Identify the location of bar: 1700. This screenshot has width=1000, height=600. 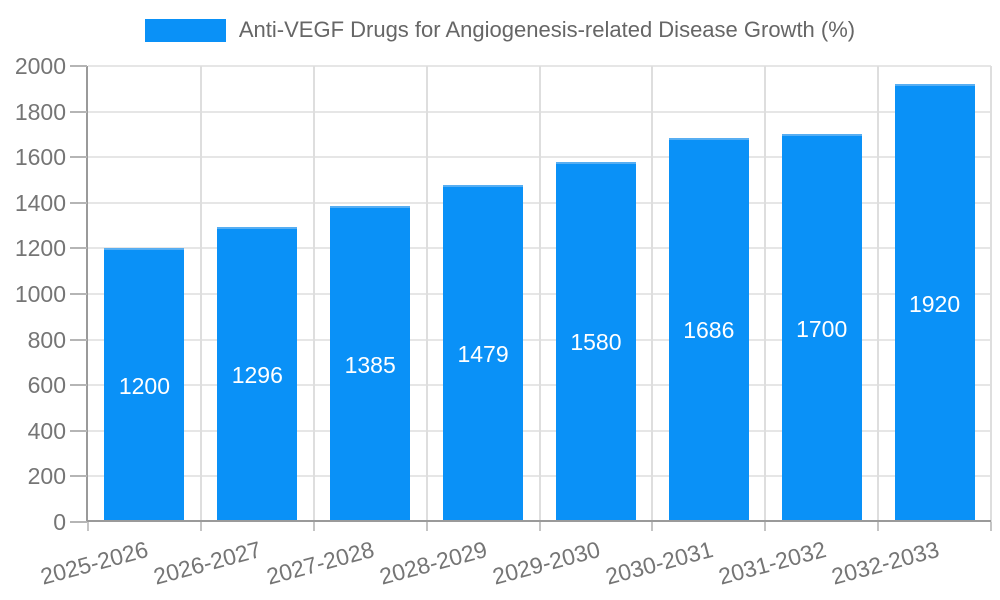
(821, 328).